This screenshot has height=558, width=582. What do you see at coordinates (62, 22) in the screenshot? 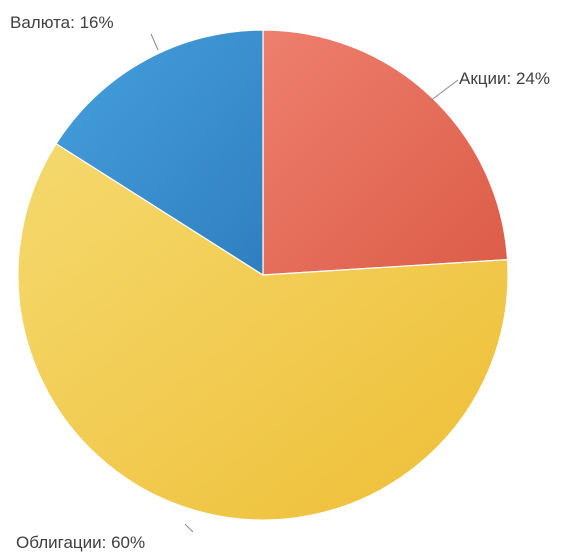
I see `slice-label: Валюта: 16%` at bounding box center [62, 22].